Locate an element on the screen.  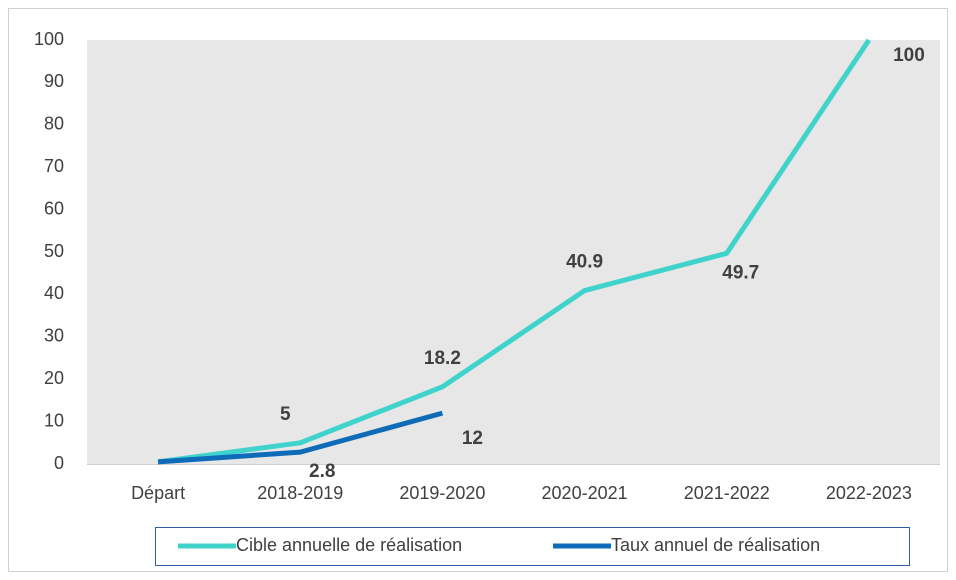
data-label: 40.9 is located at coordinates (584, 262).